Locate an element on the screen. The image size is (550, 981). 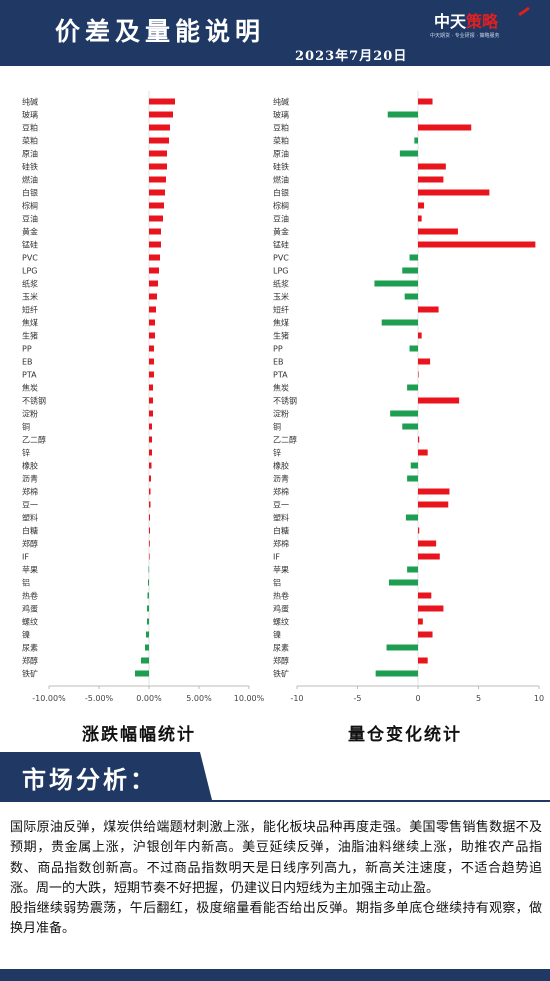
category-label: 锰硅 is located at coordinates (281, 245).